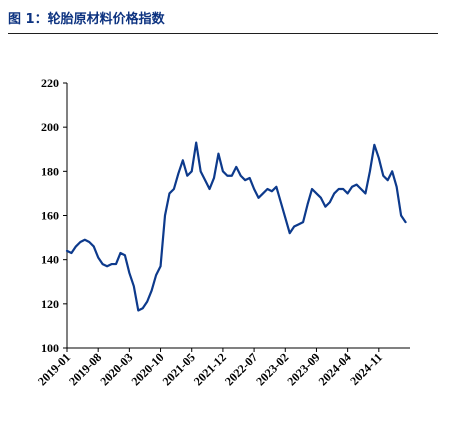 The width and height of the screenshot is (453, 442). I want to click on x-tick-label: 2021-12, so click(210, 369).